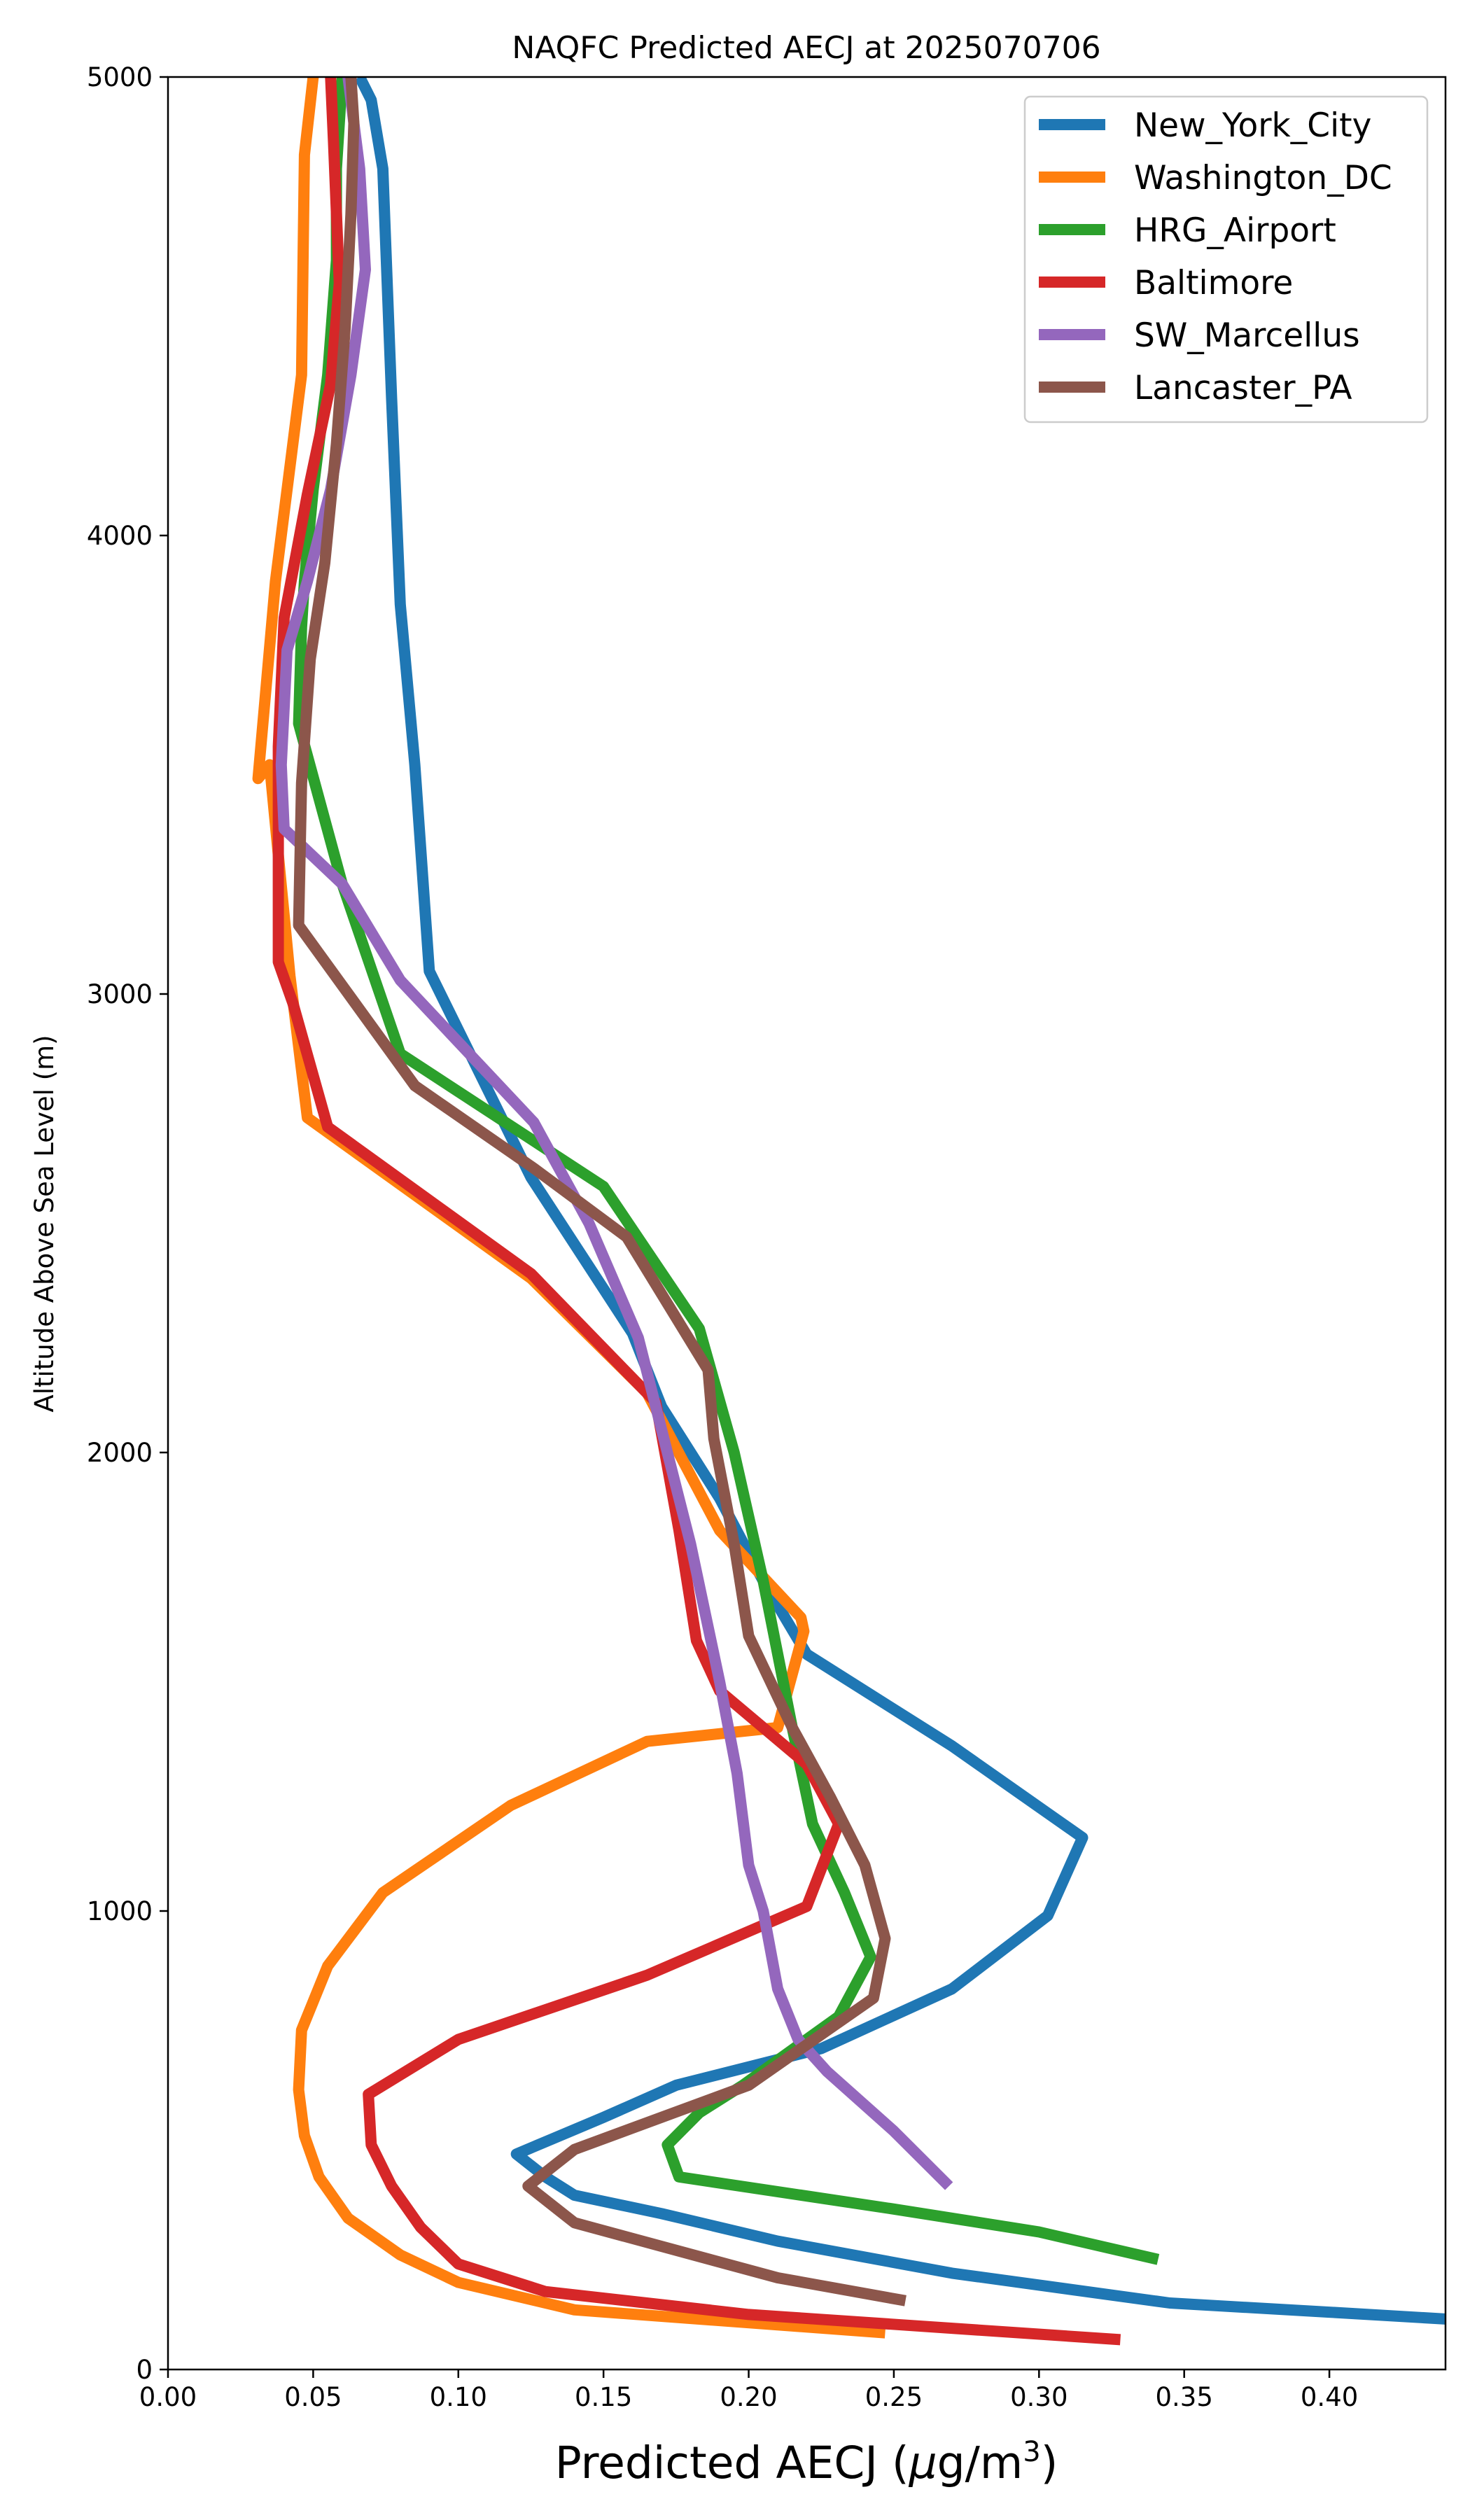 This screenshot has width=1470, height=2520. I want to click on chart-title: NAQFC Predicted AECJ at 2025070706, so click(806, 48).